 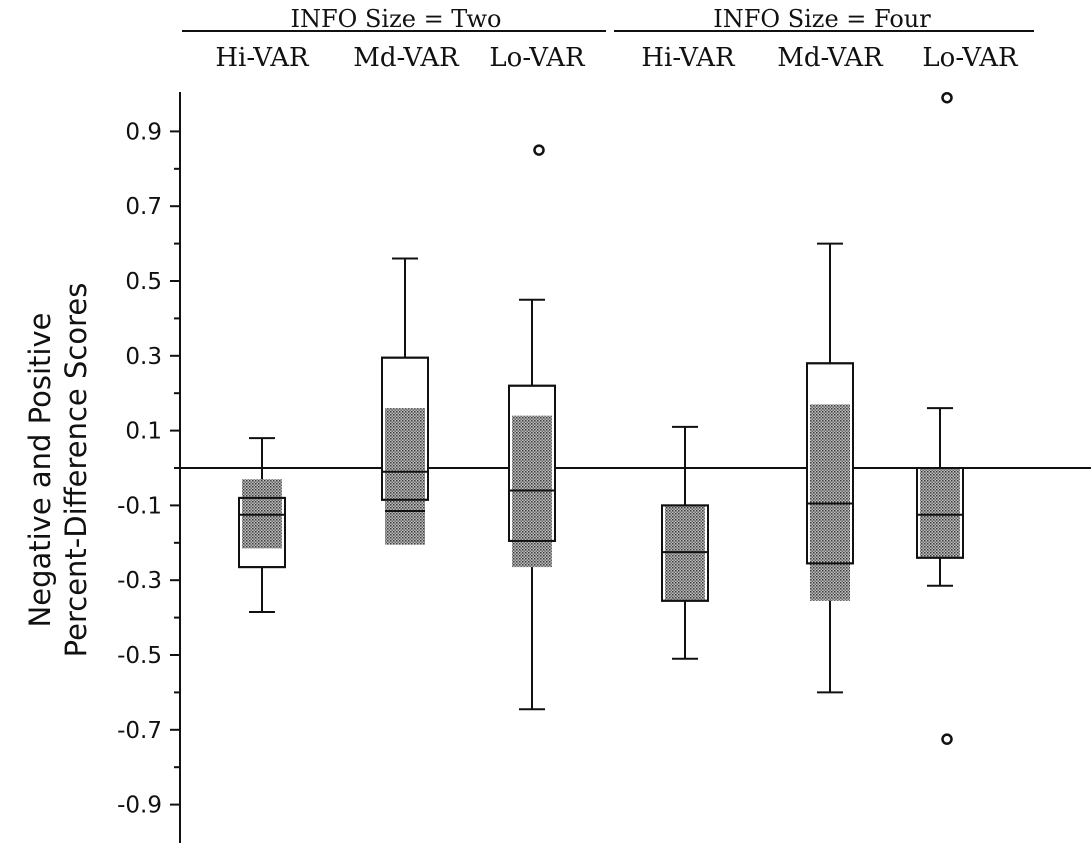 I want to click on y-axis-title-line2: Percent-Difference Scores, so click(x=76, y=470).